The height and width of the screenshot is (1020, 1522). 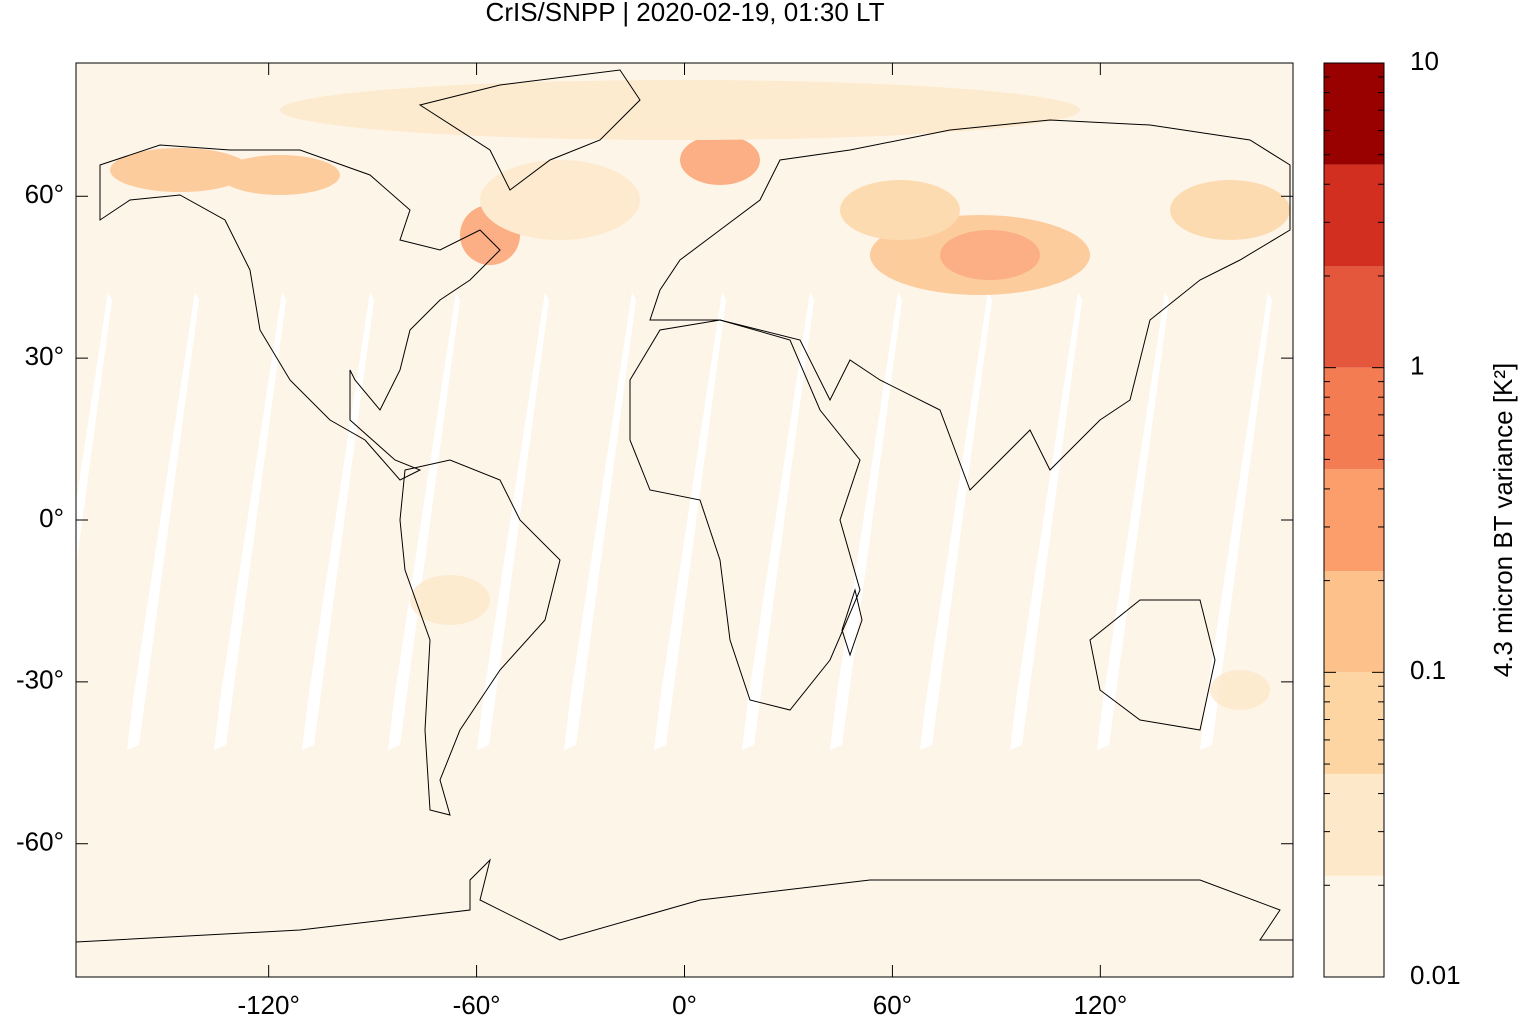 I want to click on colorbar-tick-label: 0.1, so click(x=1428, y=670).